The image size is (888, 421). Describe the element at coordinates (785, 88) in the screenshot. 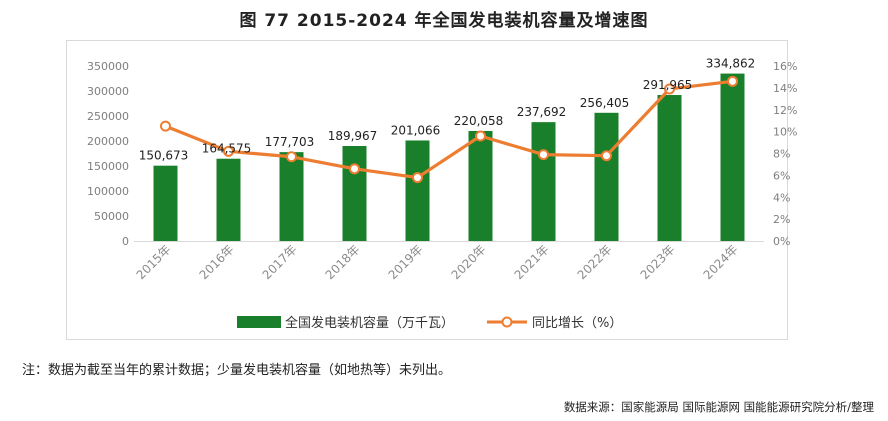

I see `y-right-tick-label: 14%` at that location.